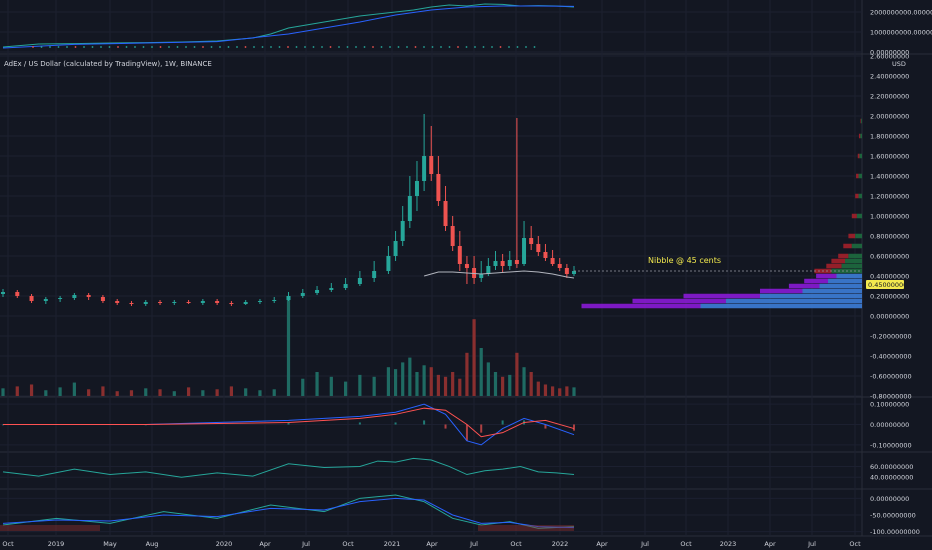  I want to click on x-tick-9: Apr, so click(432, 544).